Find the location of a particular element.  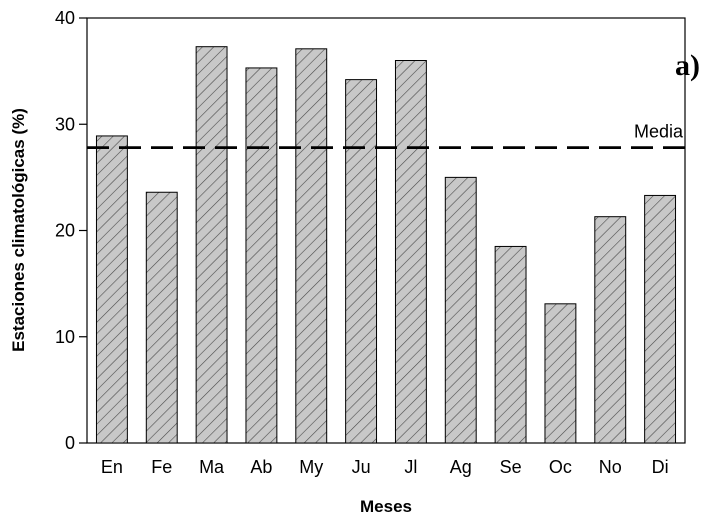

x-axis: En Fe Ma Ab My Ju Jl Ag Se Oc No Di is located at coordinates (385, 467).